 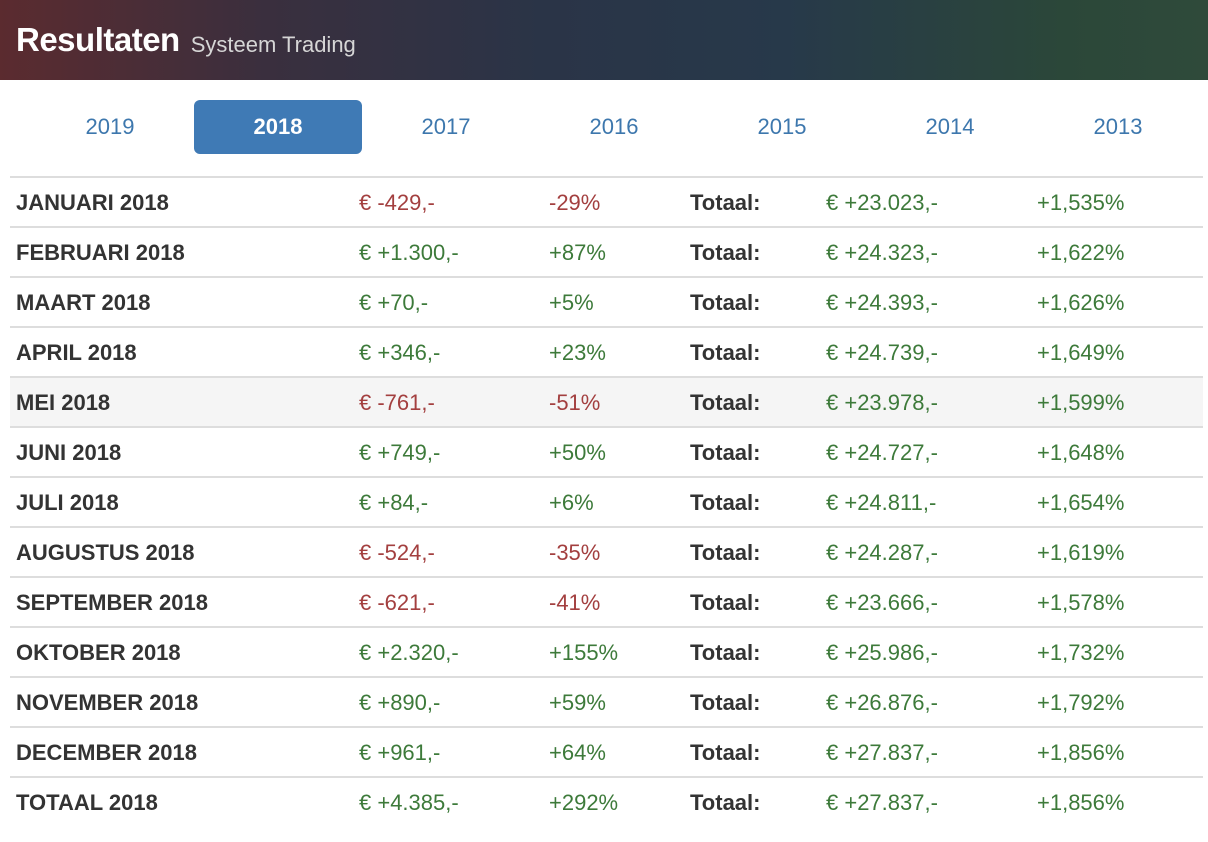 I want to click on page-title: Resultaten, so click(x=98, y=39).